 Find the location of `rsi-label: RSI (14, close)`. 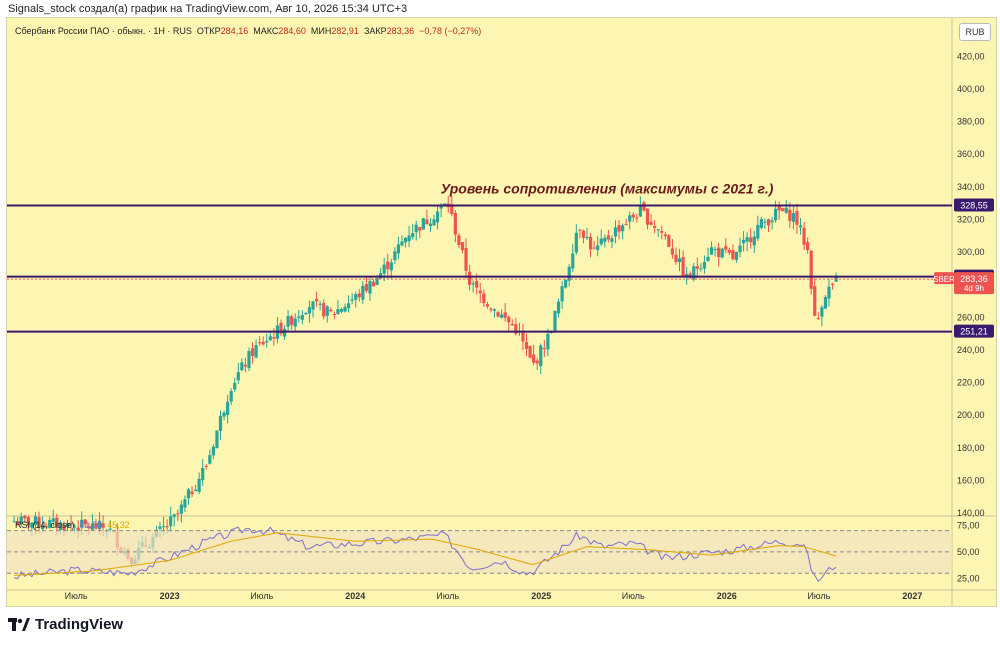

rsi-label: RSI (14, close) is located at coordinates (45, 525).